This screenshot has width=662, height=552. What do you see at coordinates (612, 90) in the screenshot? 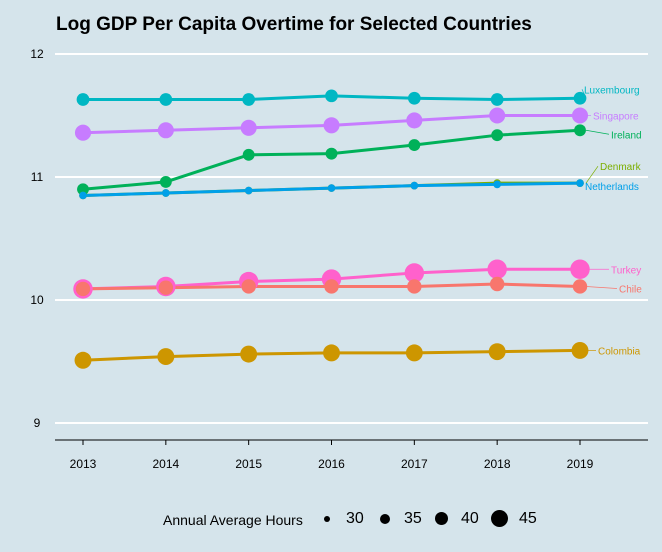
I see `series-label-luxembourg: Luxembourg` at bounding box center [612, 90].